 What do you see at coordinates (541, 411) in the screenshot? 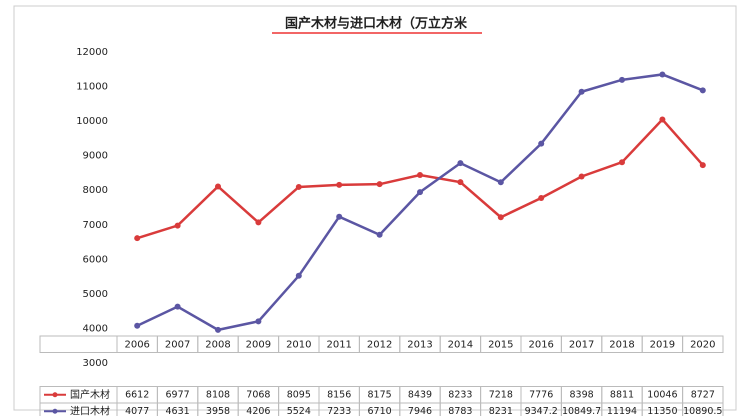
I see `table-value: 9347.2` at bounding box center [541, 411].